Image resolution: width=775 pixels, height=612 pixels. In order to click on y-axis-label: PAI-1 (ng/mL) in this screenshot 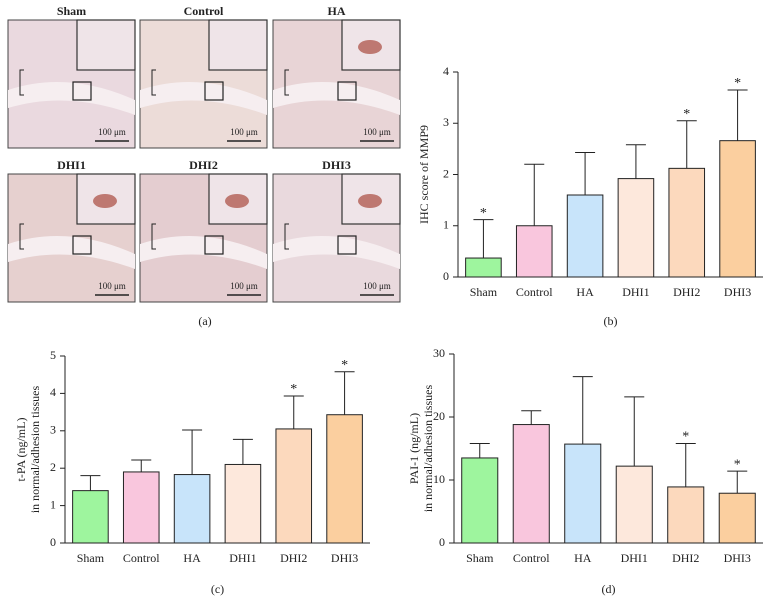, I will do `click(414, 448)`.